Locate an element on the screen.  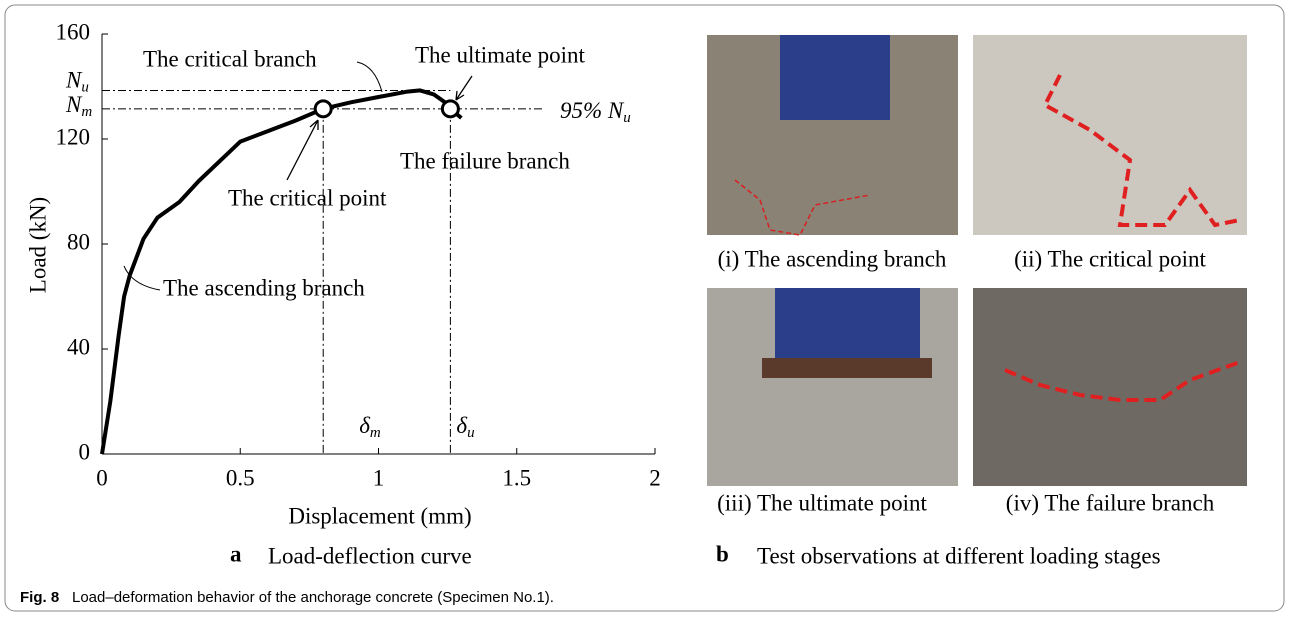
x-tick-label: 0 is located at coordinates (102, 477).